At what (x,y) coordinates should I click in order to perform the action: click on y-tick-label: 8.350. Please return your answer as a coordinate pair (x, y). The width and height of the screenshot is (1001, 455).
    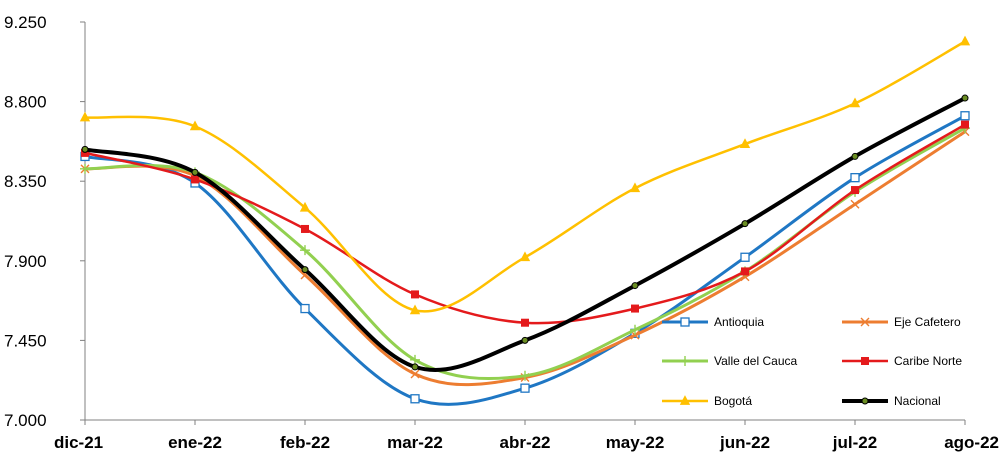
    Looking at the image, I should click on (25, 181).